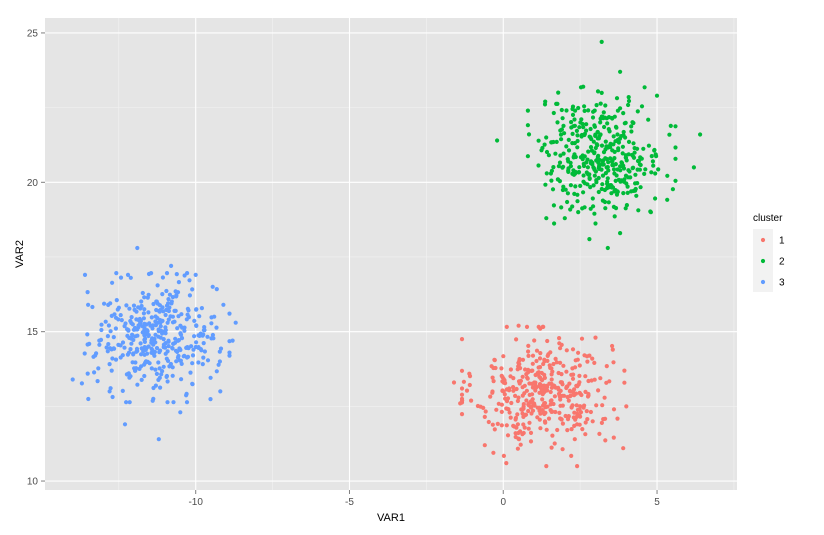 The width and height of the screenshot is (824, 535). Describe the element at coordinates (33, 33) in the screenshot. I see `y-tick-label: 25` at that location.